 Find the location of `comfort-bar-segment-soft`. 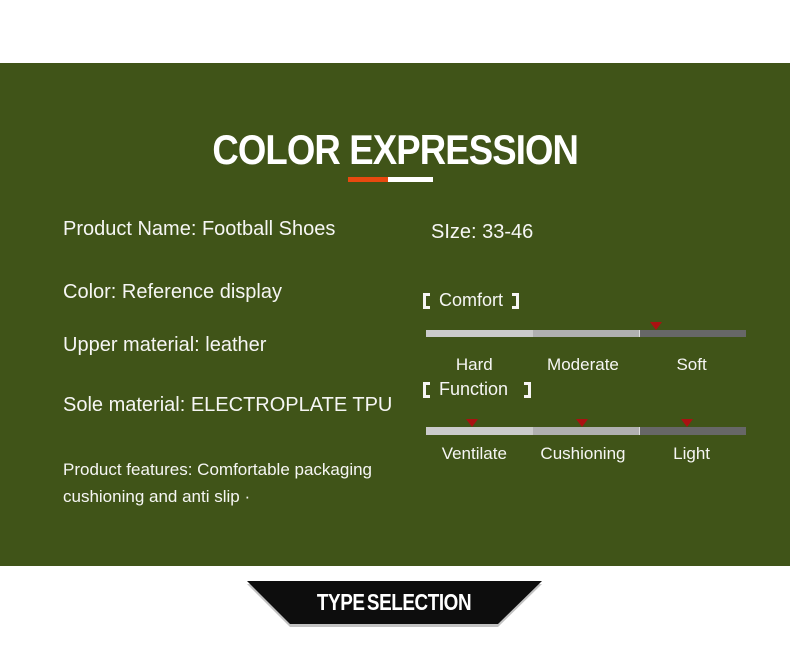

comfort-bar-segment-soft is located at coordinates (692, 333).